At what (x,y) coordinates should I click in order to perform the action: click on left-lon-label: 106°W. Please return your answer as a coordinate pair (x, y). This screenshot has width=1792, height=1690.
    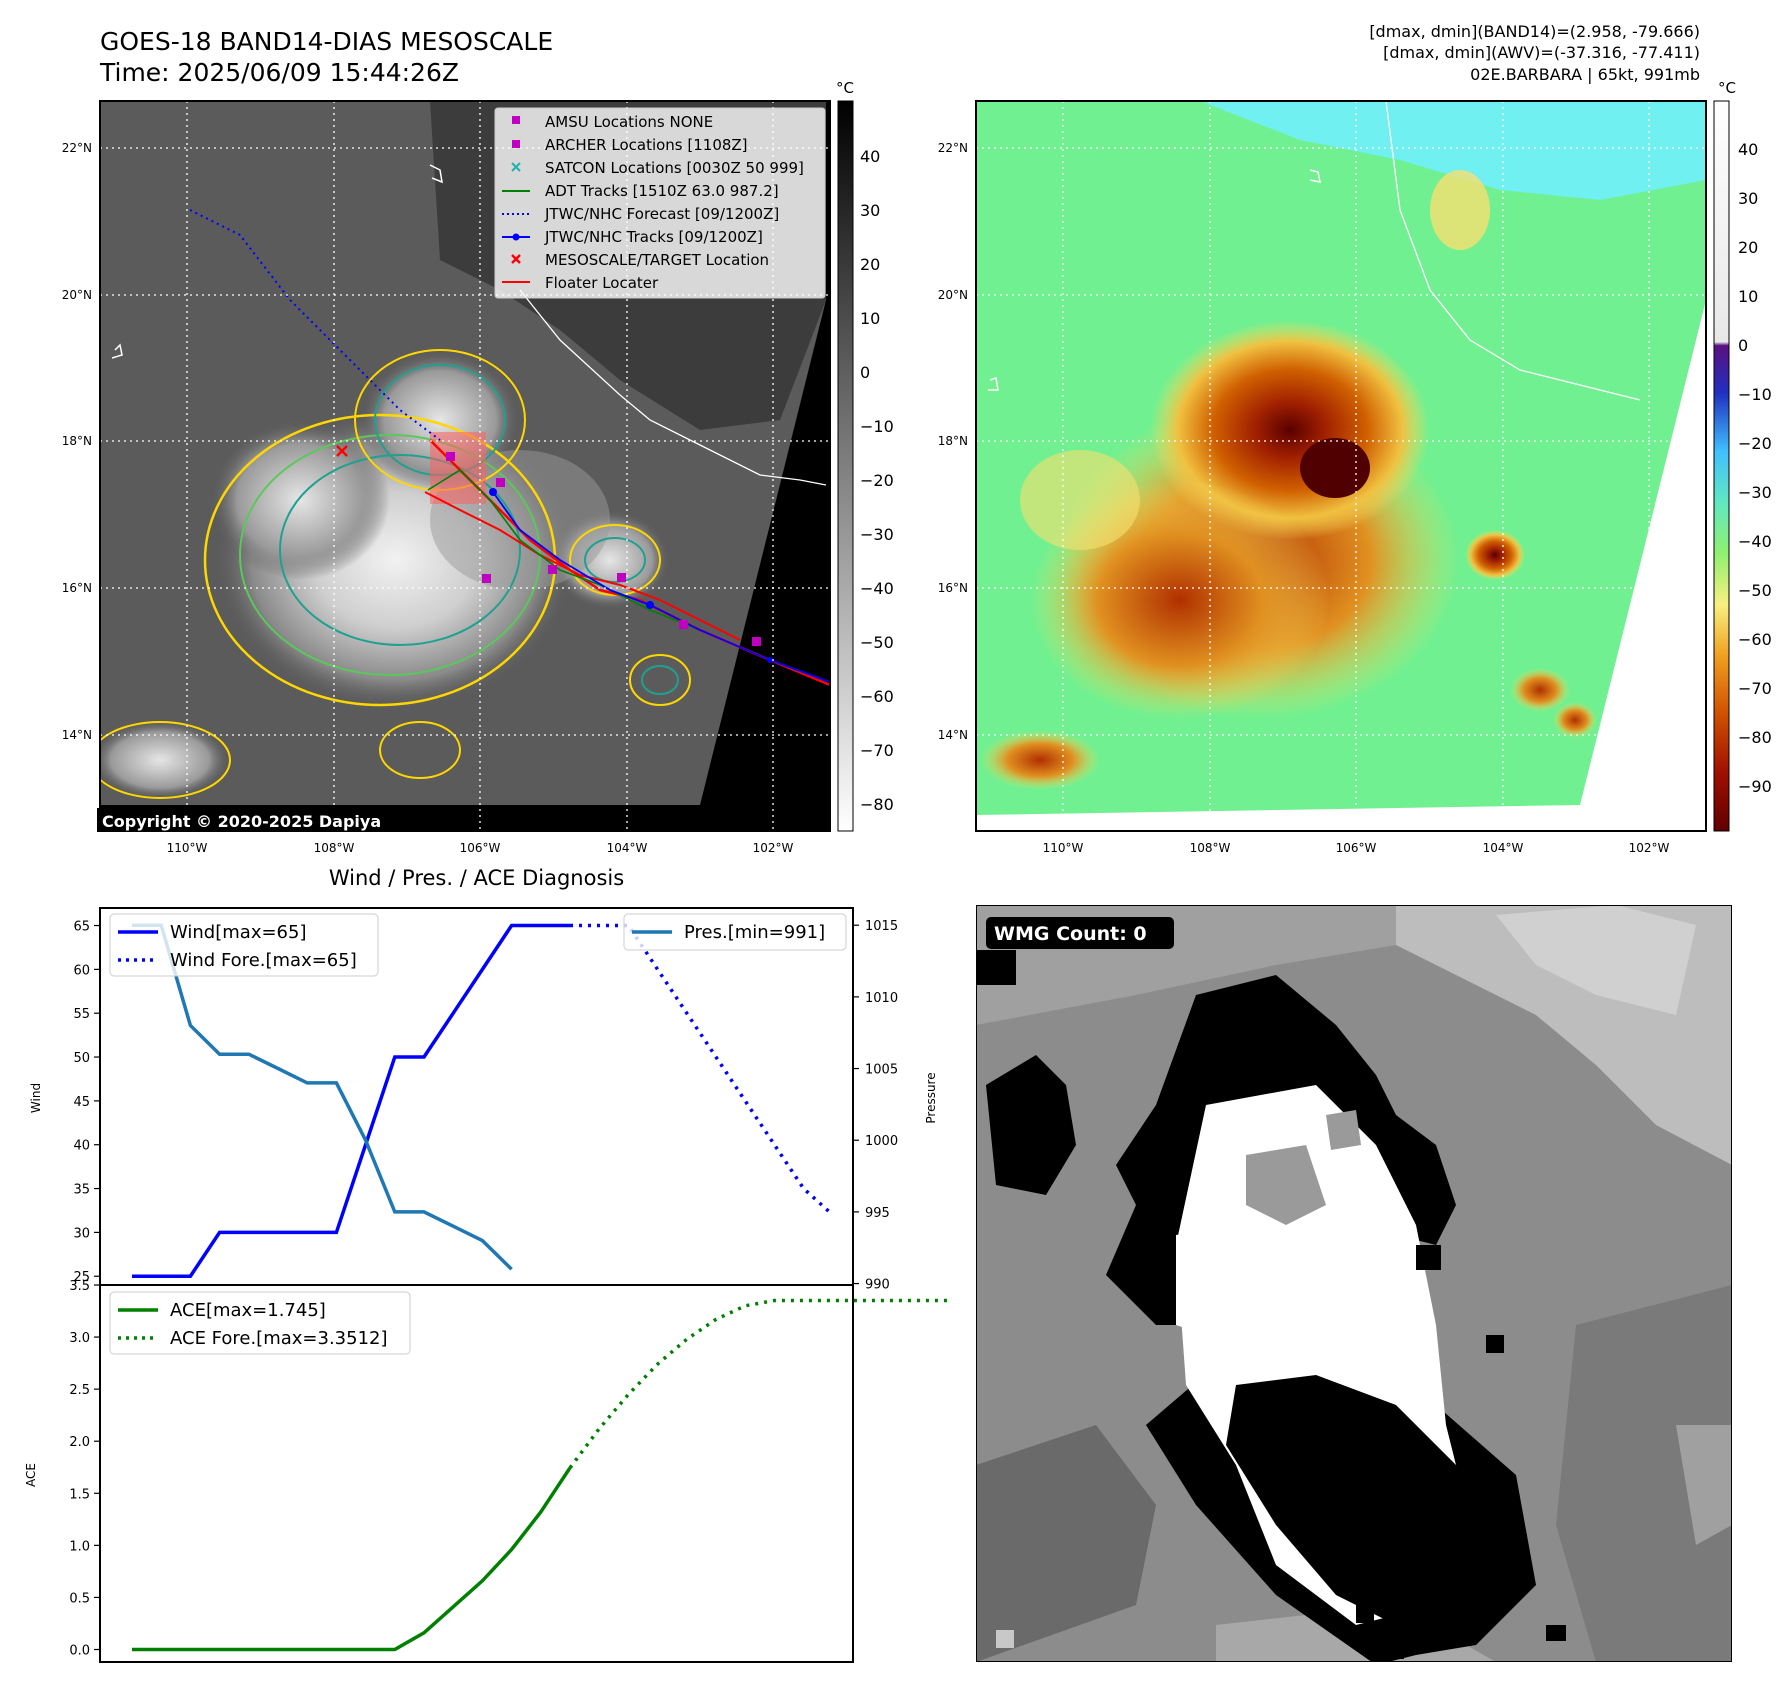
    Looking at the image, I should click on (480, 848).